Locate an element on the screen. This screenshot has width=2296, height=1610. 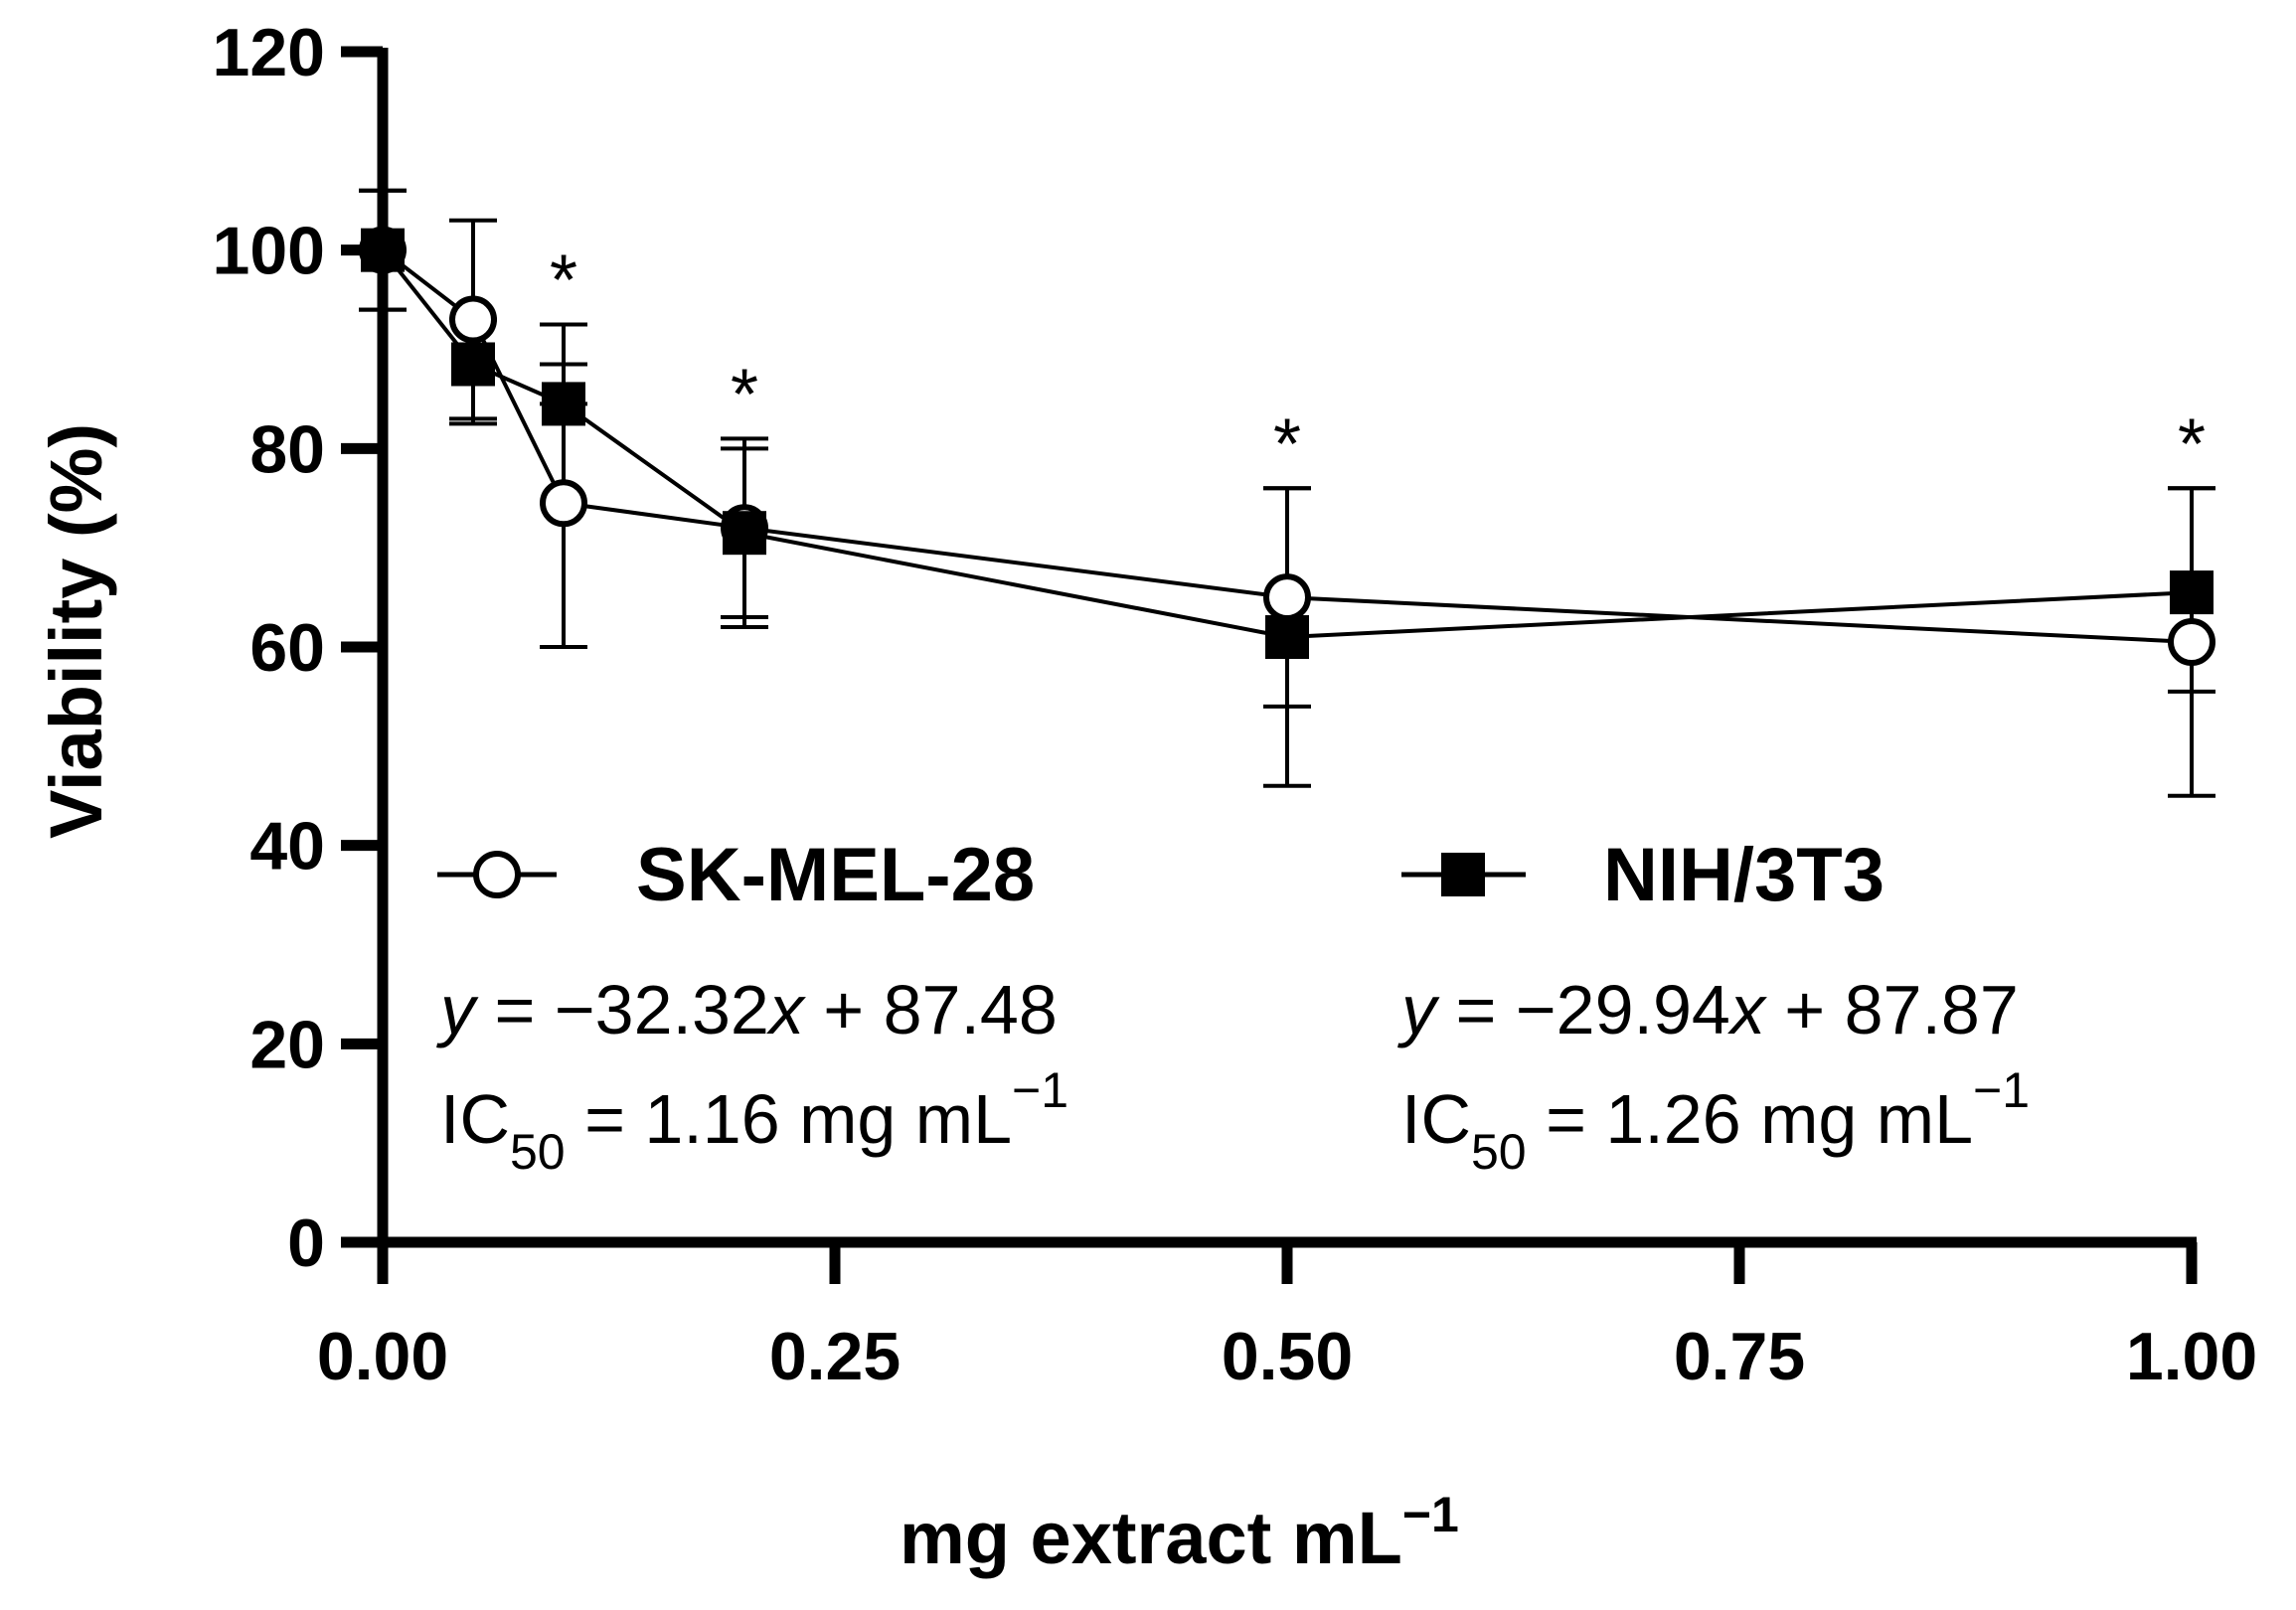
legend: SK-MEL-28 NIH/3T3 is located at coordinates (1161, 875).